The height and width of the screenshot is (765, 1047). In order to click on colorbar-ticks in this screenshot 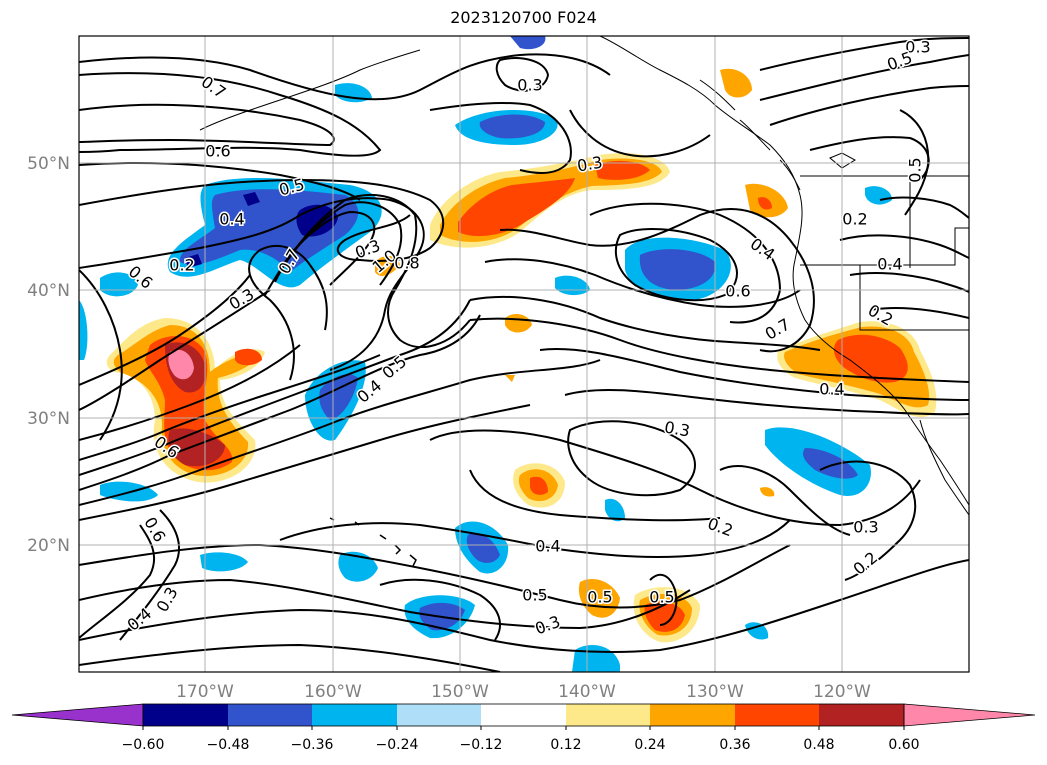, I will do `click(523, 728)`.